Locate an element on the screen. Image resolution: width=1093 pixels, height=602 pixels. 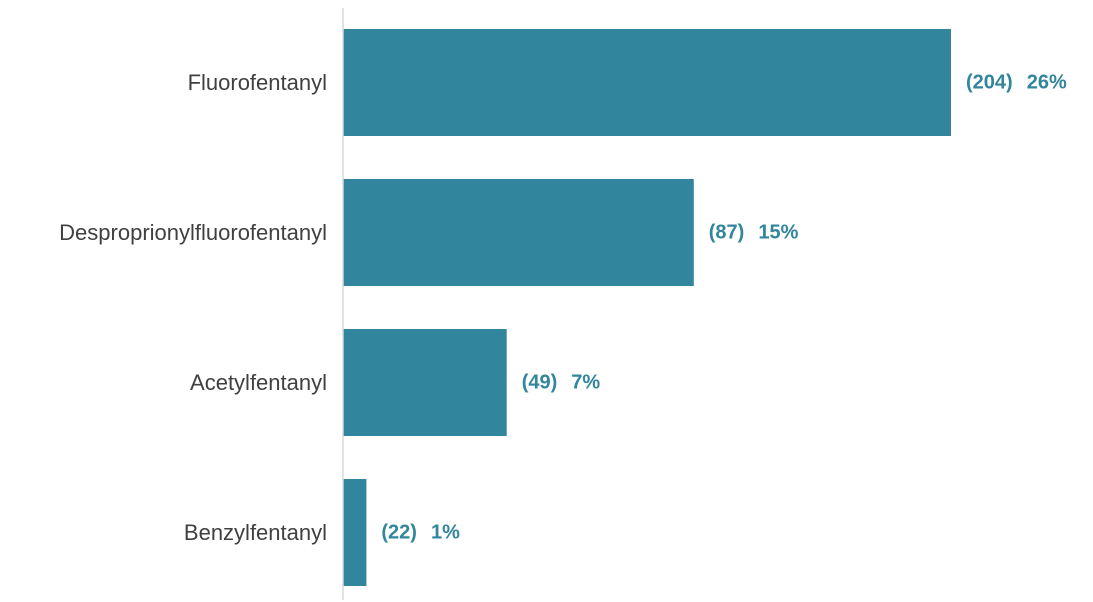
category-label: Fluorofentanyl is located at coordinates (257, 82).